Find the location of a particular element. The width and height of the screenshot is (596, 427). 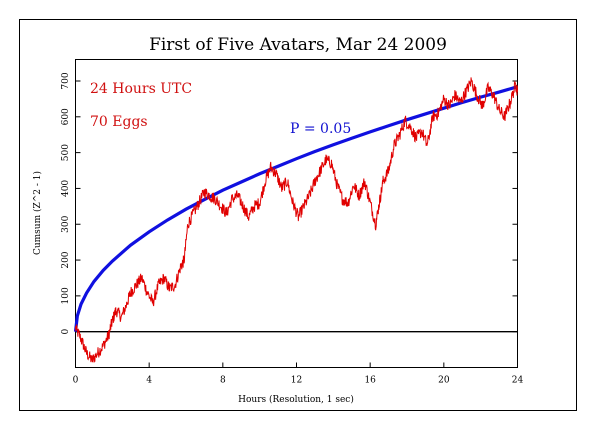

y-tick-label: 100 is located at coordinates (66, 295).